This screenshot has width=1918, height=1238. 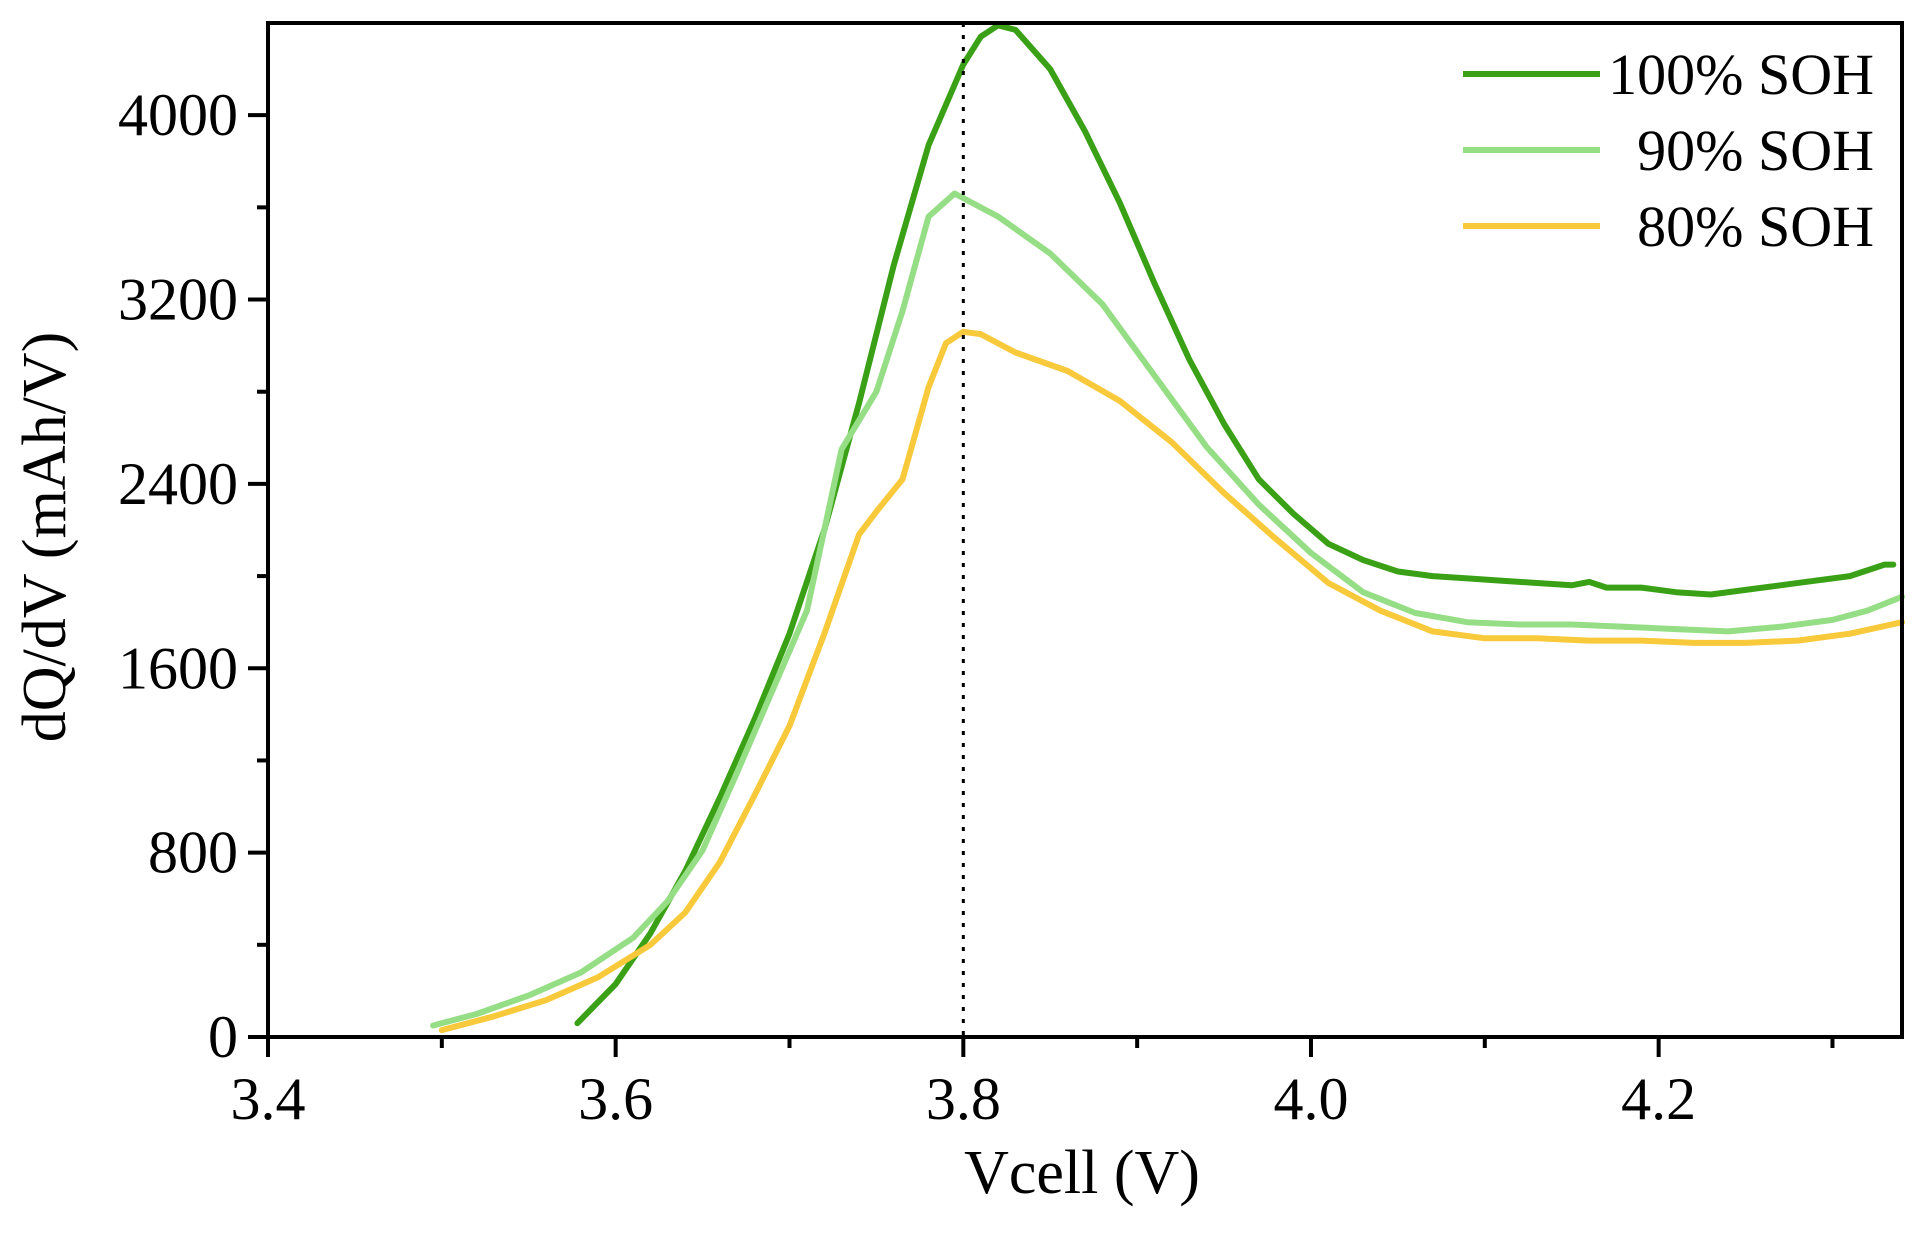 I want to click on x-axis-label: Vcell (V), so click(x=1082, y=1173).